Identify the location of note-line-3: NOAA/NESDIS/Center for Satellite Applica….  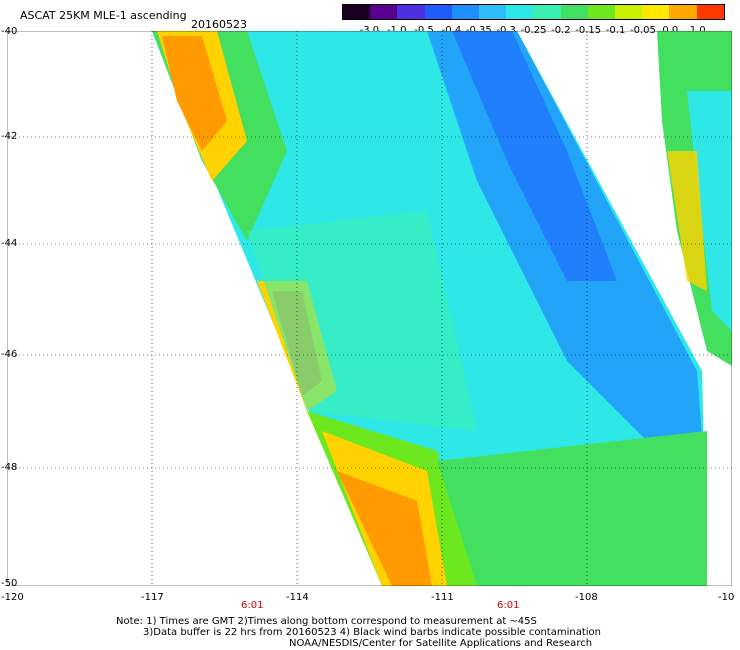
(441, 643).